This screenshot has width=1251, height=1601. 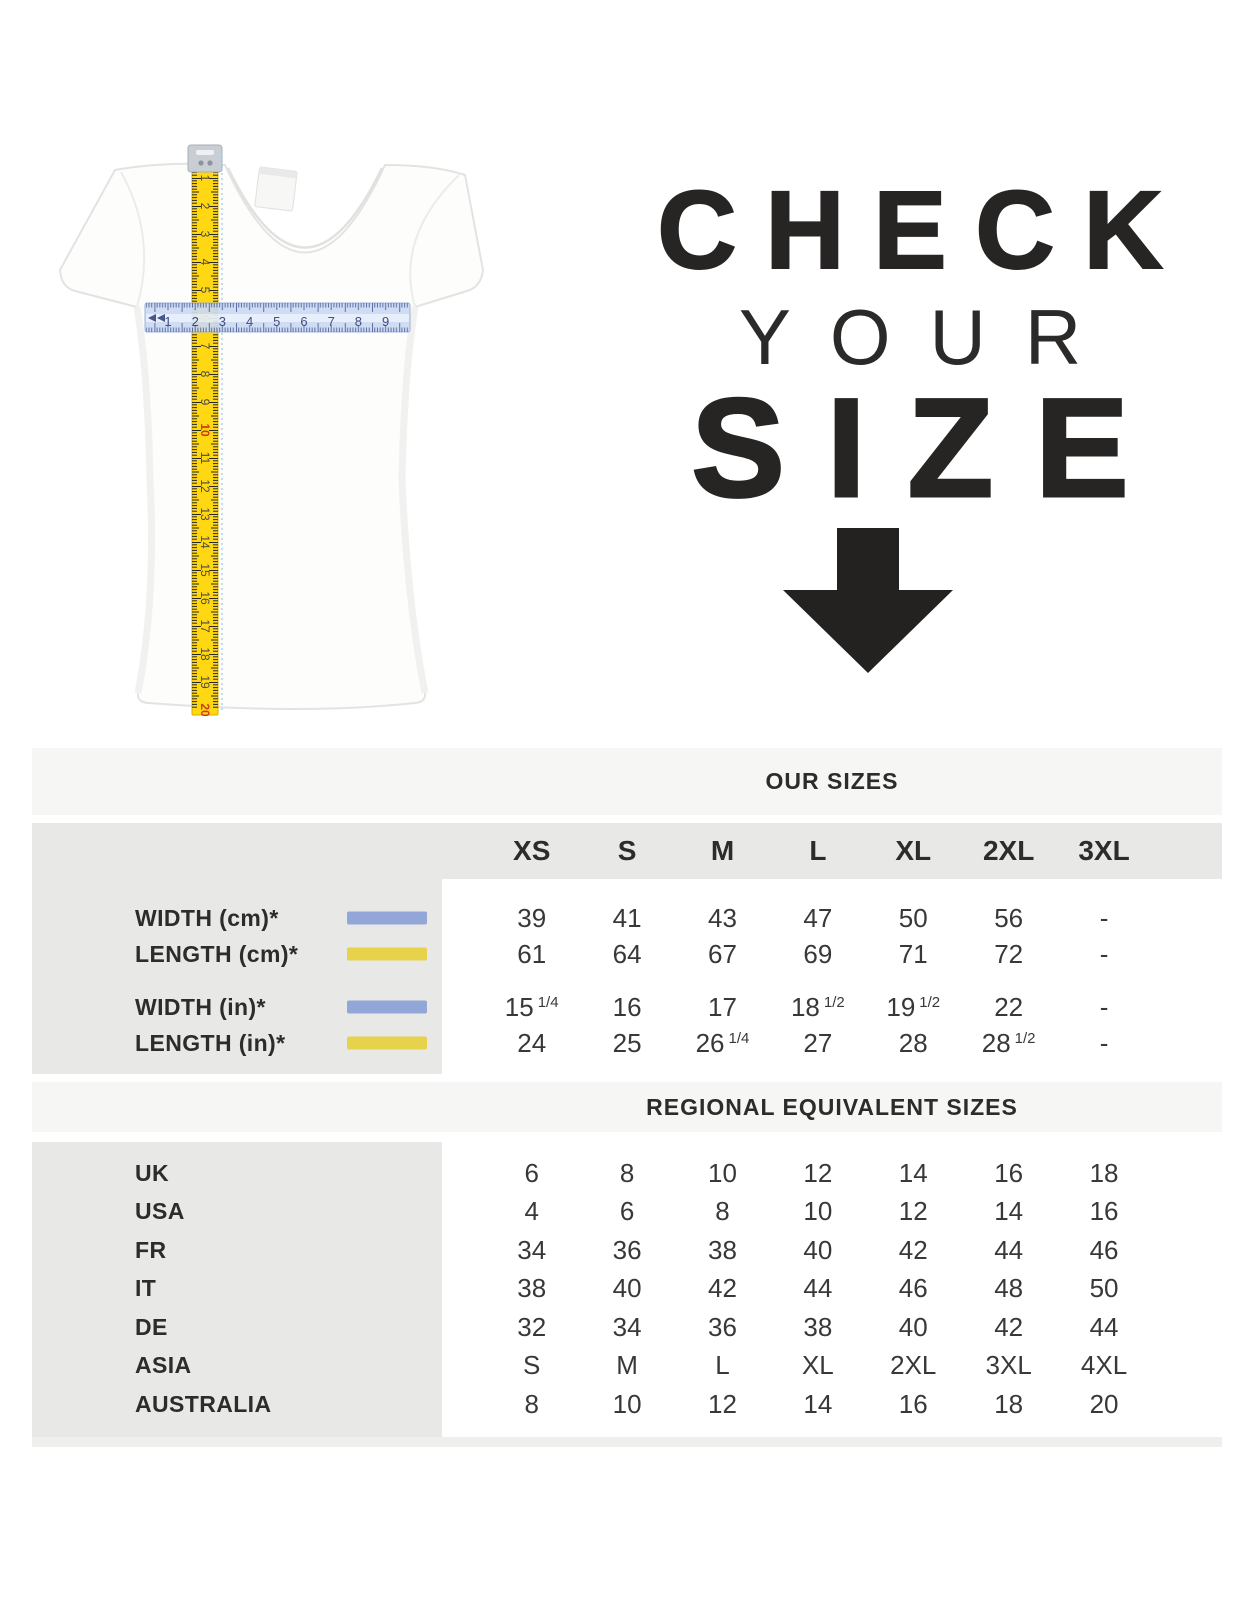 What do you see at coordinates (913, 1365) in the screenshot?
I see `size-value-cell: 2XL` at bounding box center [913, 1365].